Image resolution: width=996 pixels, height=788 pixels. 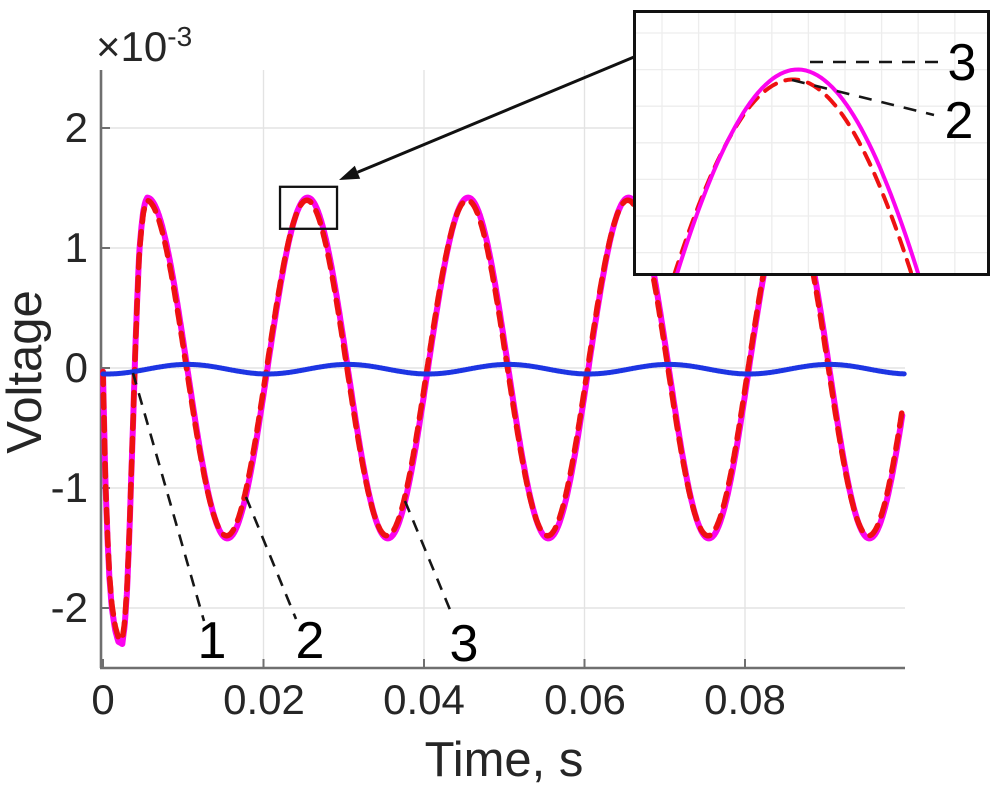 I want to click on inset-curve-3-magenta, so click(x=798, y=170).